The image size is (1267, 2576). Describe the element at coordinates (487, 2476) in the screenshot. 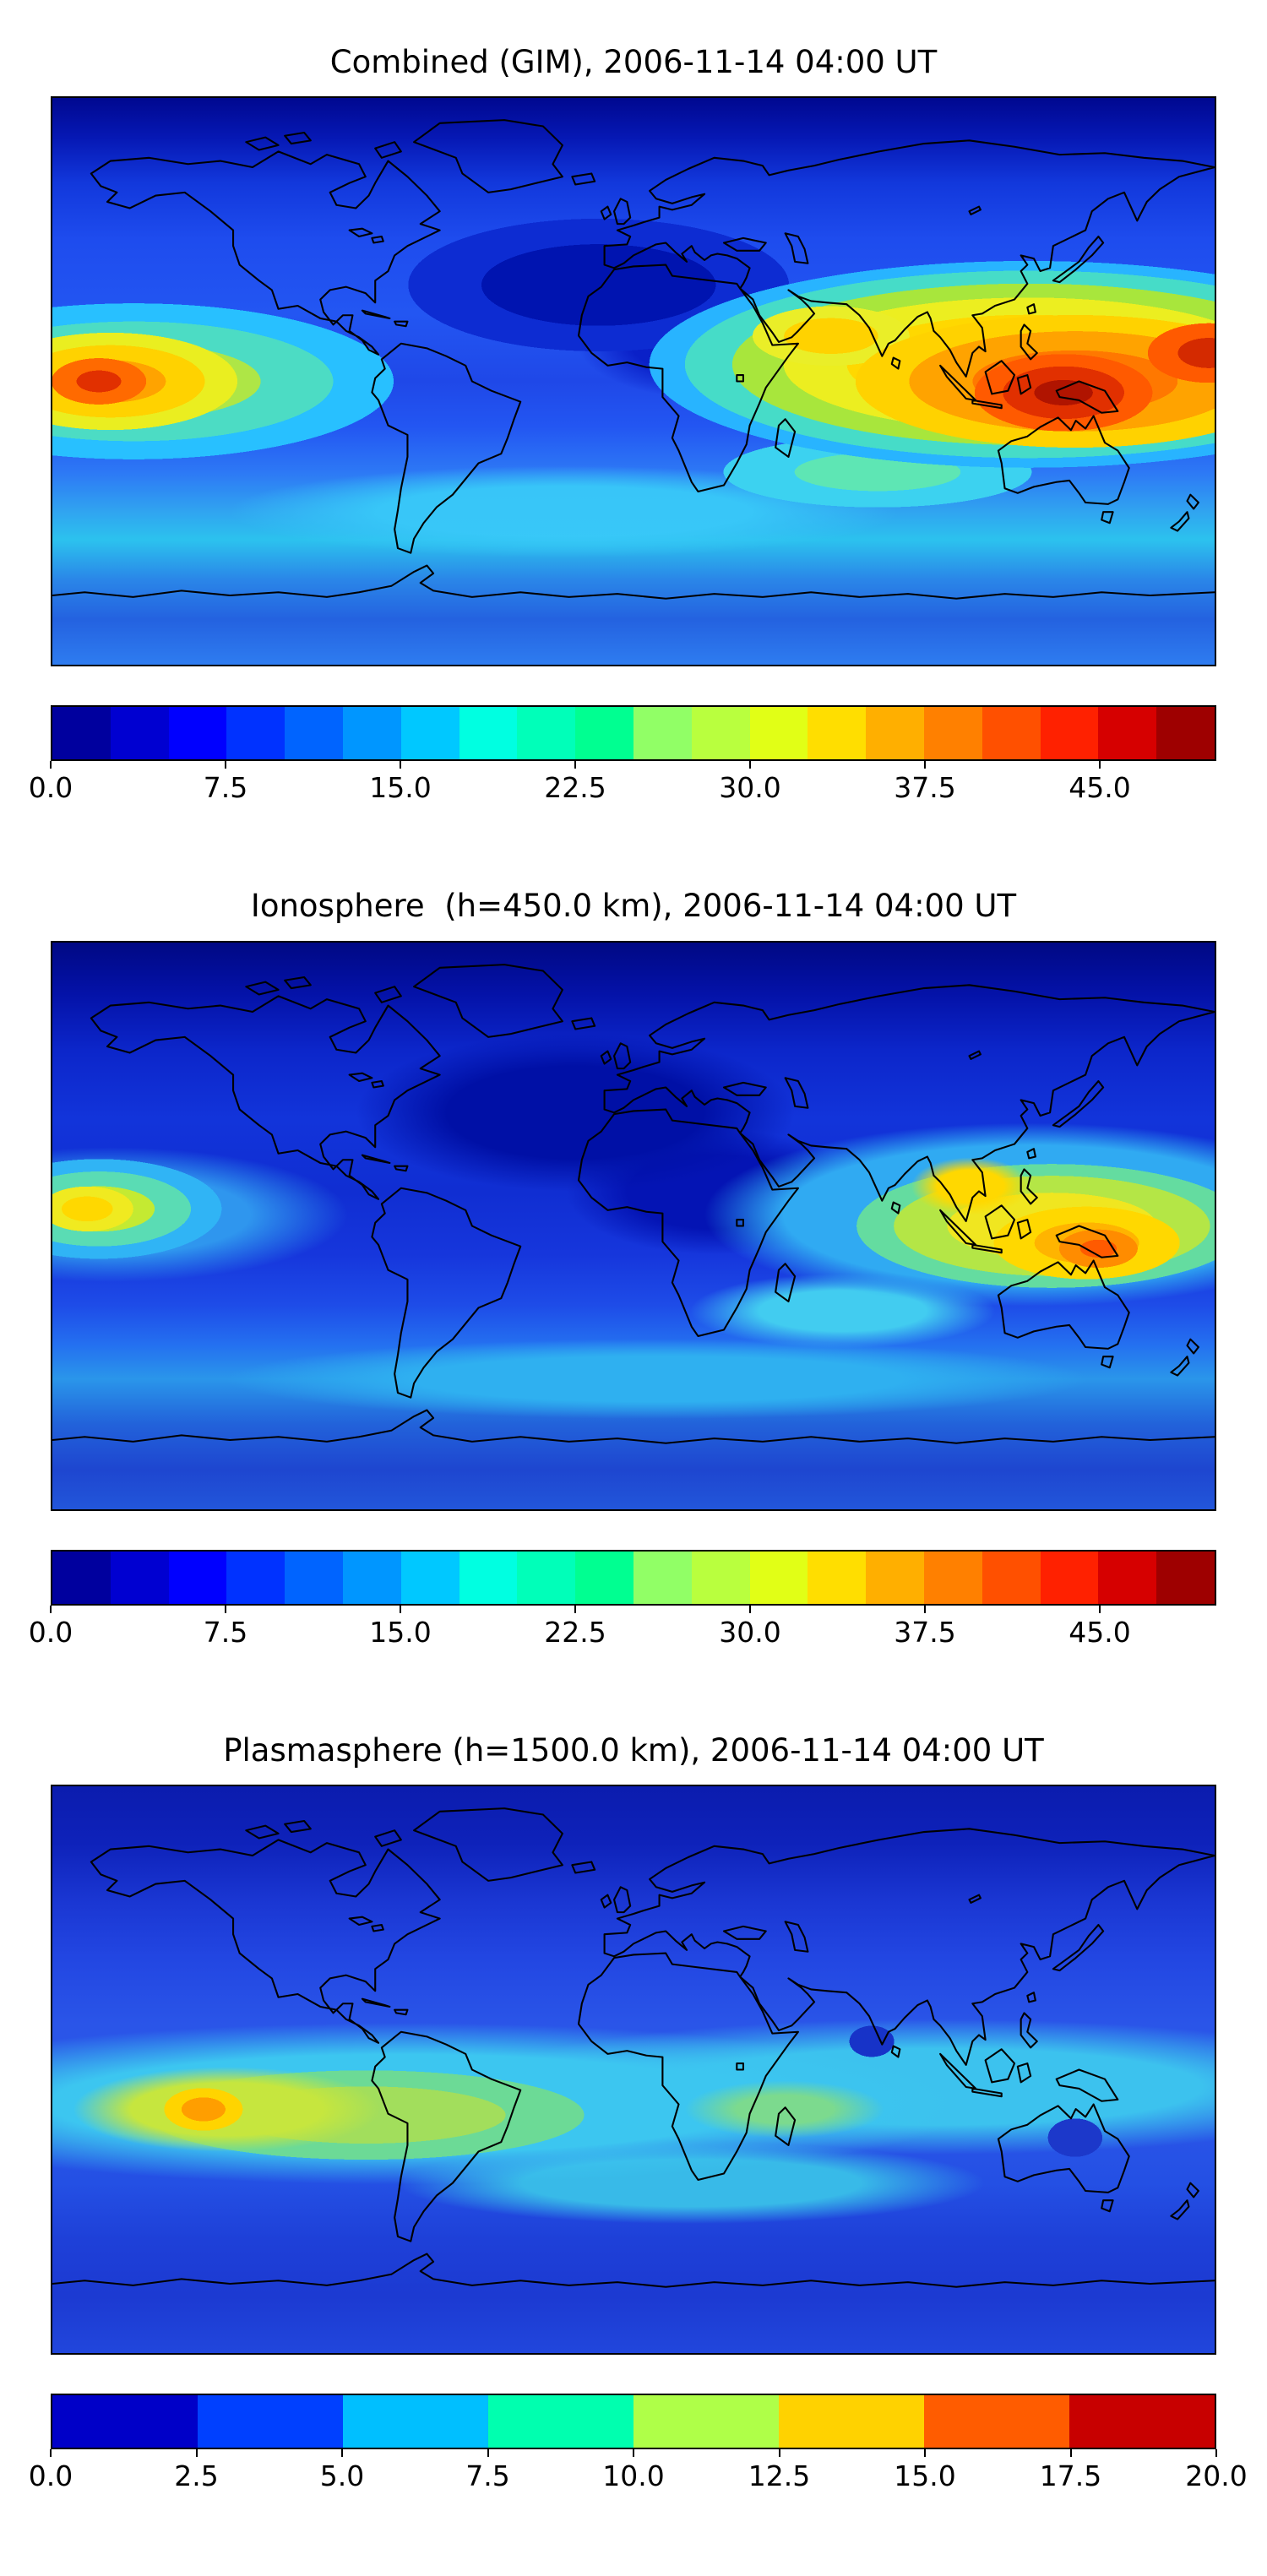

I see `colorbar-tick-label: 7.5` at that location.